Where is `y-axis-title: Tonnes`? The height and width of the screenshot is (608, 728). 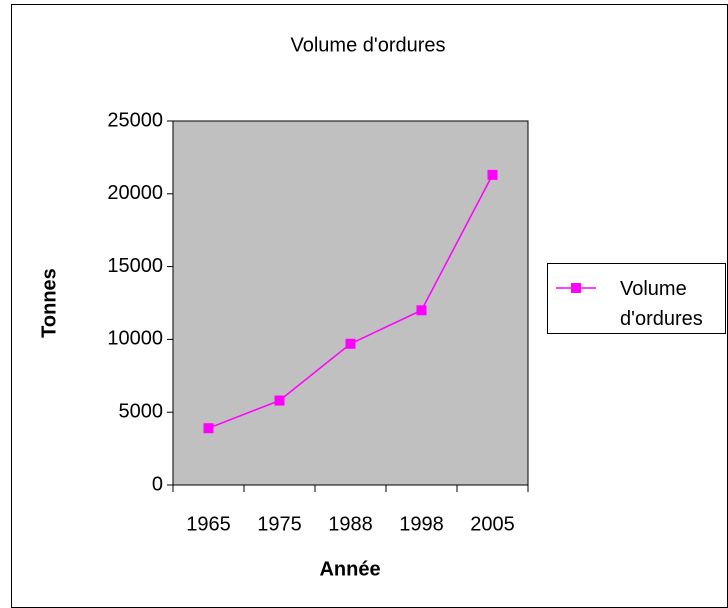
y-axis-title: Tonnes is located at coordinates (49, 303).